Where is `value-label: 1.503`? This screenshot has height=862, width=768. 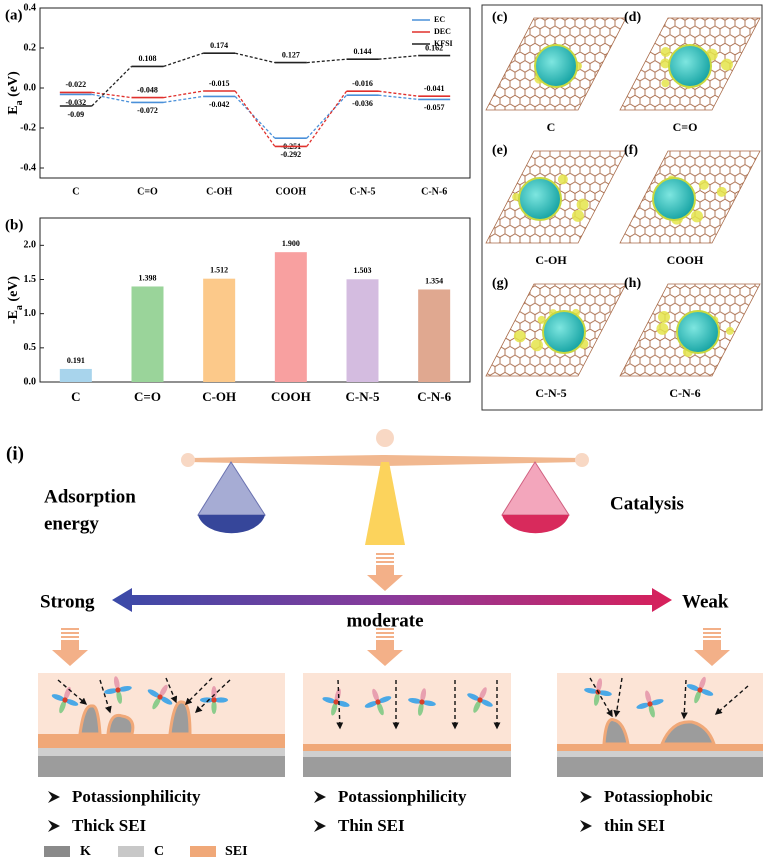 value-label: 1.503 is located at coordinates (363, 270).